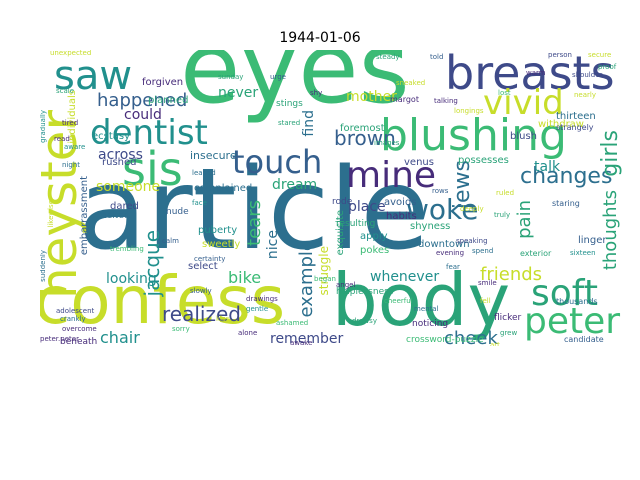 The width and height of the screenshot is (640, 480). Describe the element at coordinates (277, 162) in the screenshot. I see `word-touch: touch` at that location.